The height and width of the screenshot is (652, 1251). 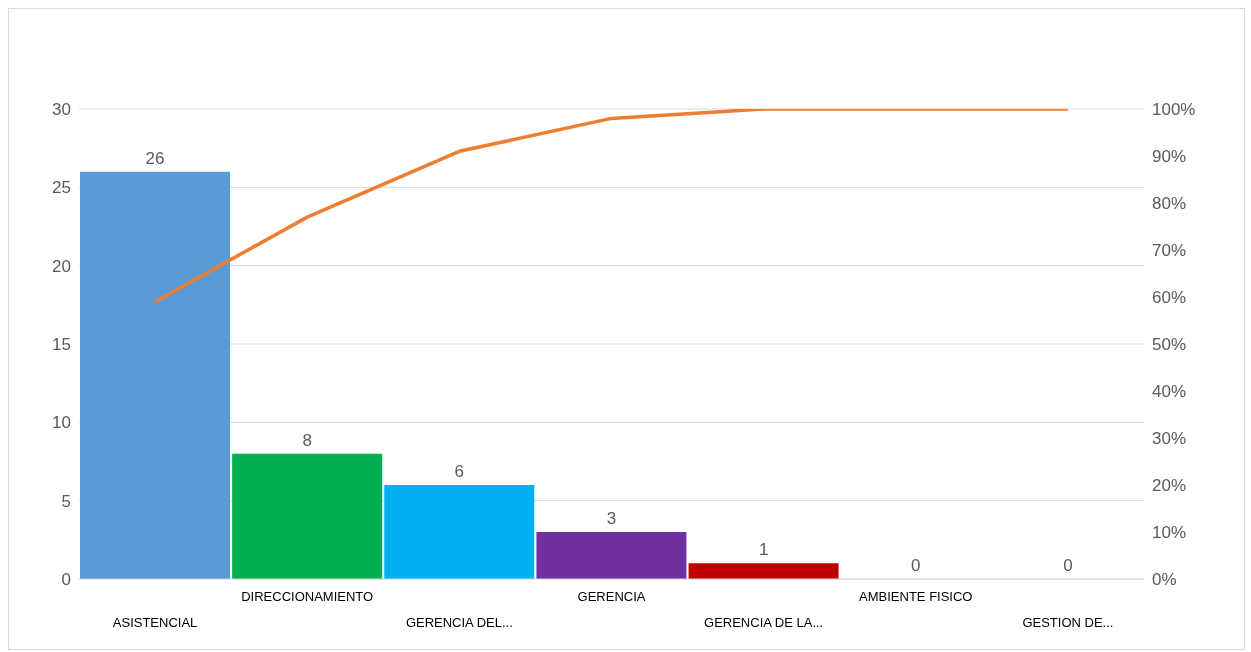 I want to click on y2-tick-label: 70%, so click(x=1169, y=251).